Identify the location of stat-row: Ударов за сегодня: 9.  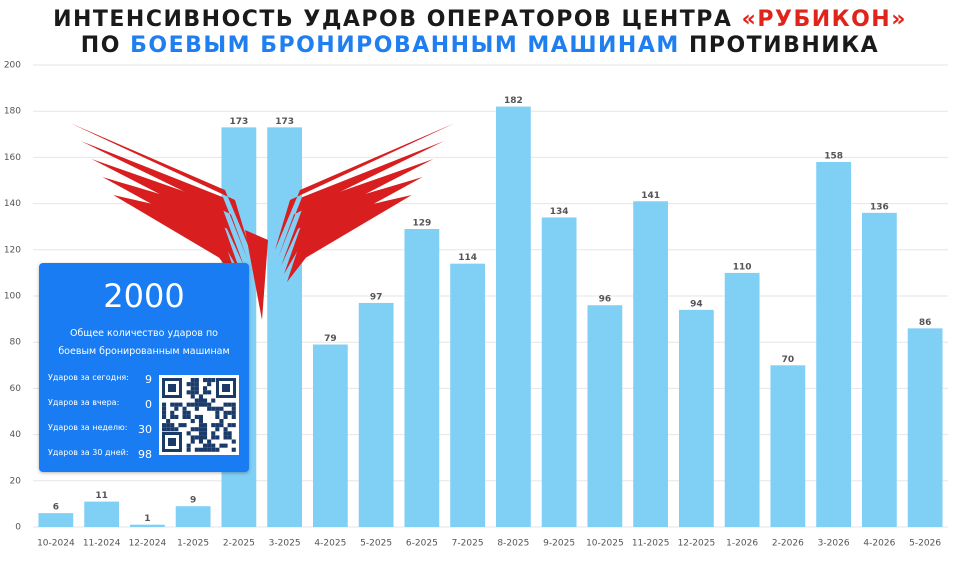
(100, 379).